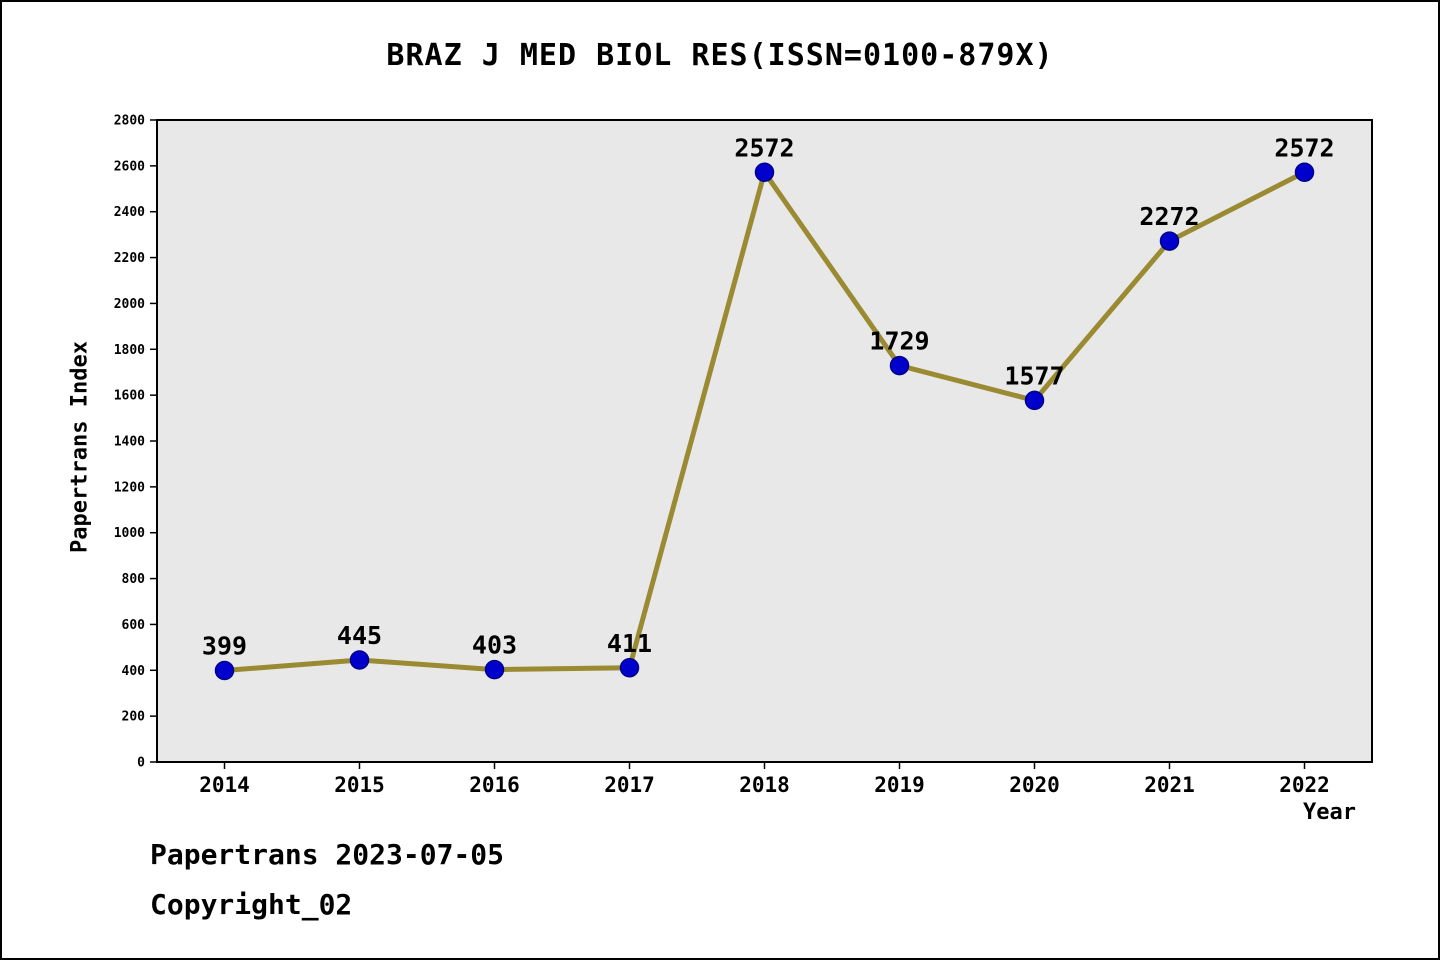 This screenshot has width=1440, height=962. Describe the element at coordinates (764, 785) in the screenshot. I see `x-tick-label: 2018` at that location.